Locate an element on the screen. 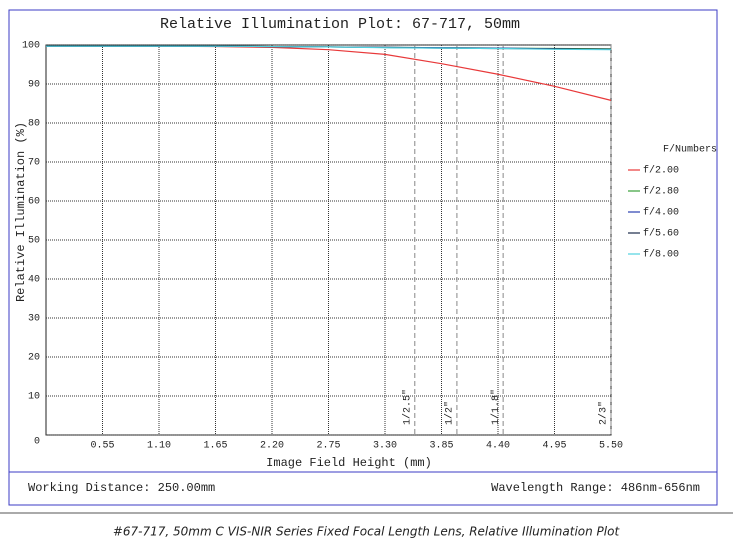 Image resolution: width=733 pixels, height=552 pixels. x-tick-label: 1.65 is located at coordinates (215, 446).